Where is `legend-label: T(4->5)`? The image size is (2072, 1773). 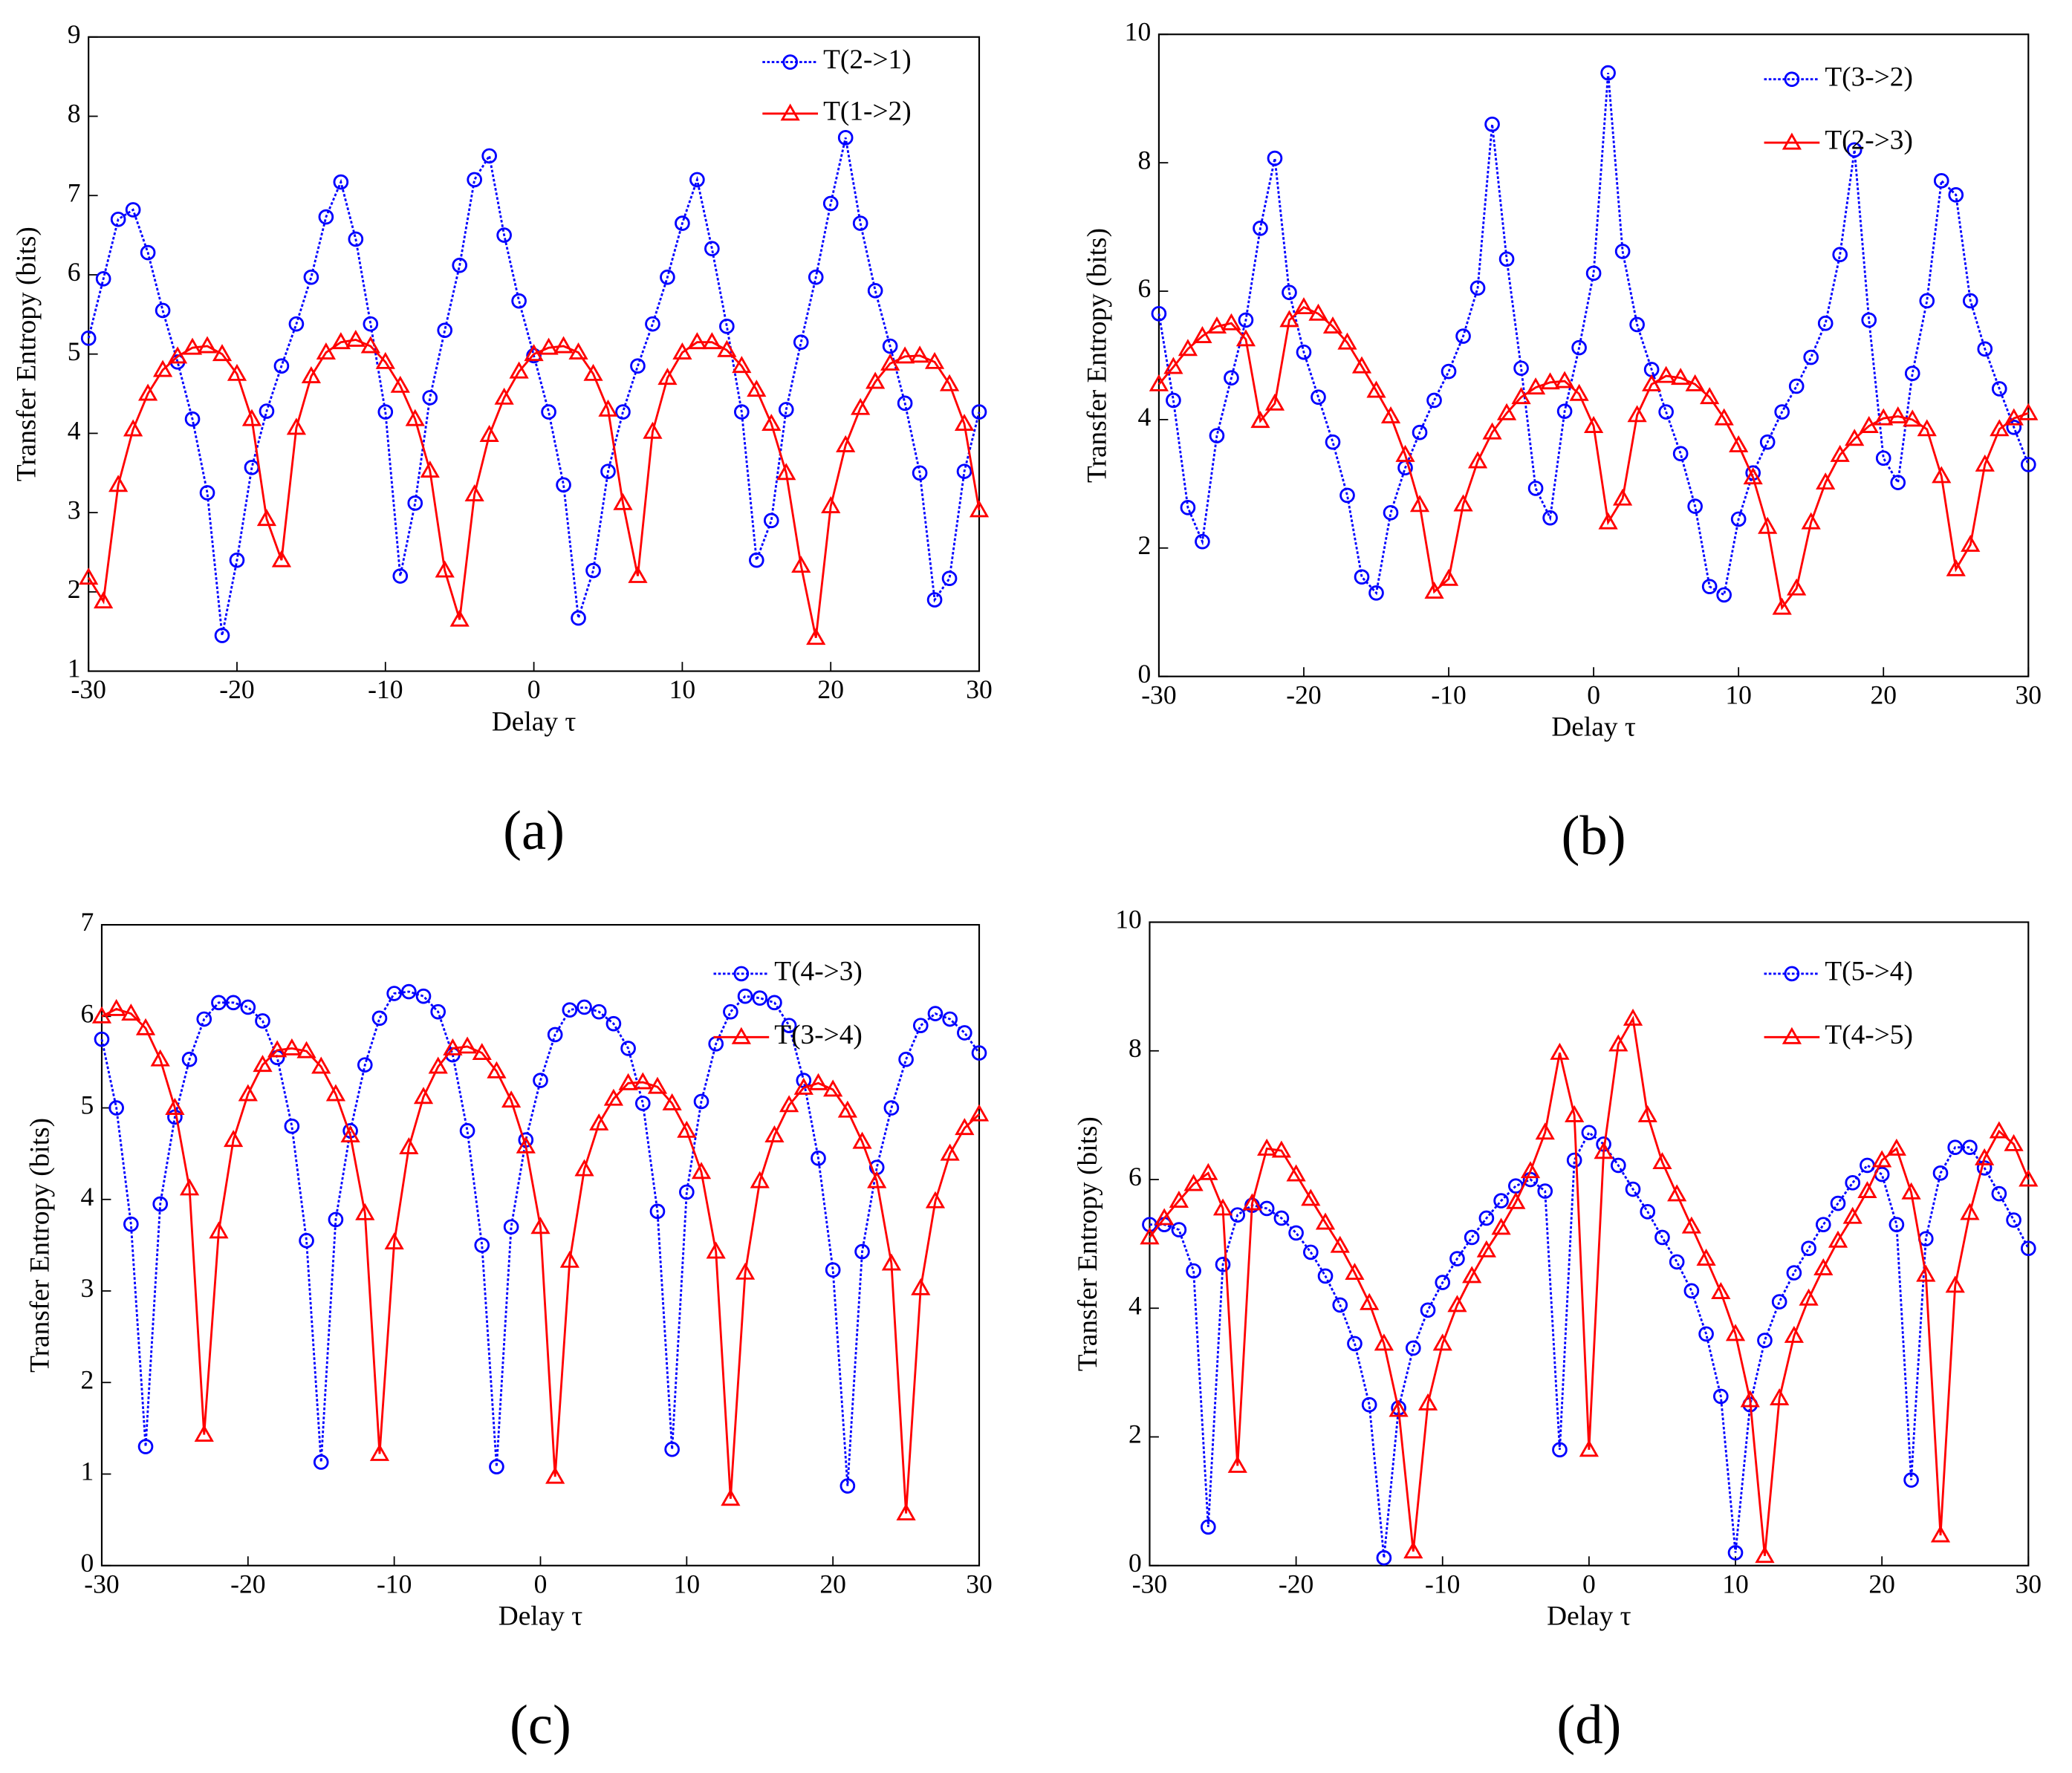
legend-label: T(4->5) is located at coordinates (1869, 1035).